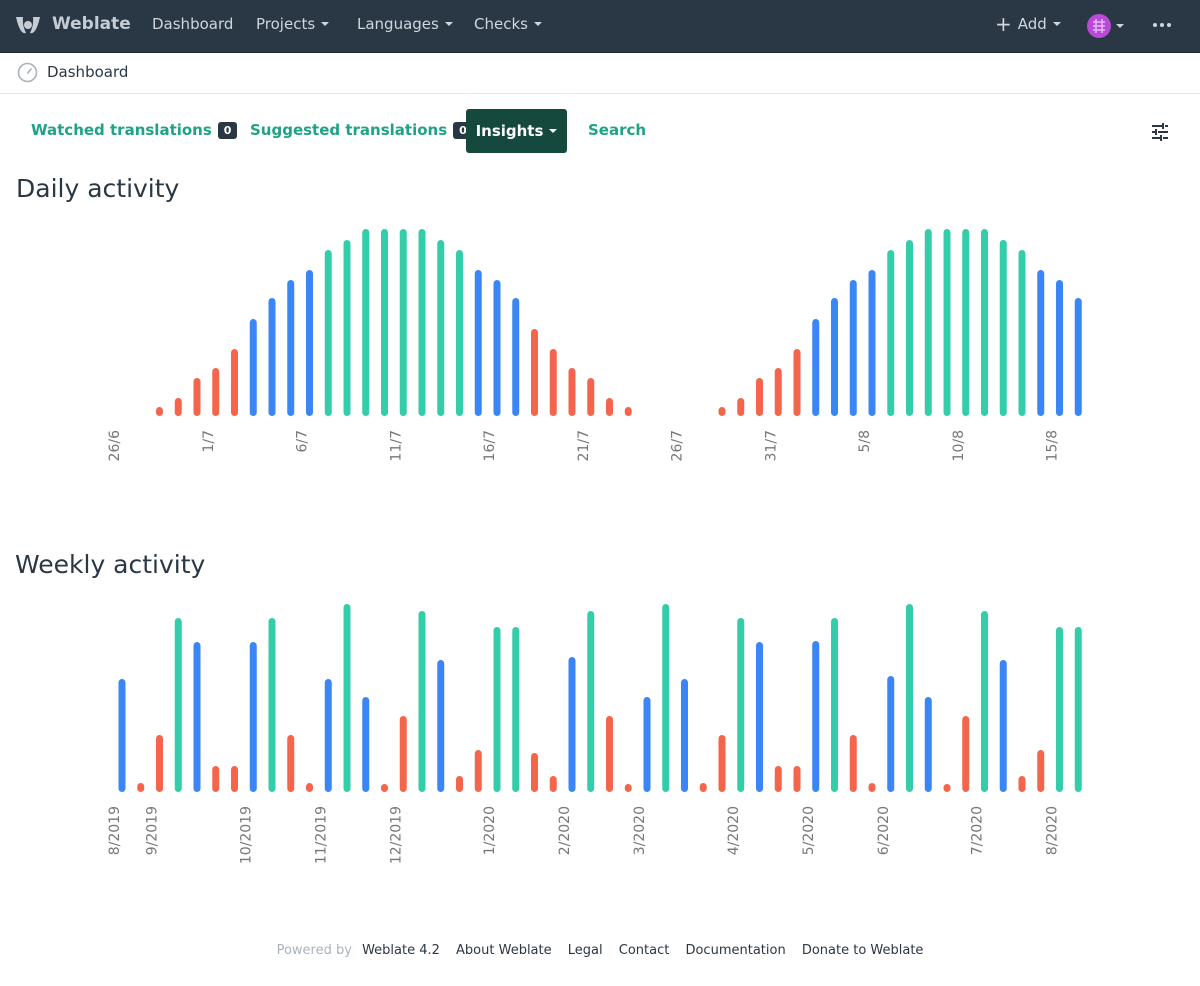 The image size is (1200, 986). Describe the element at coordinates (978, 830) in the screenshot. I see `x-tick-label: 7/2020` at that location.